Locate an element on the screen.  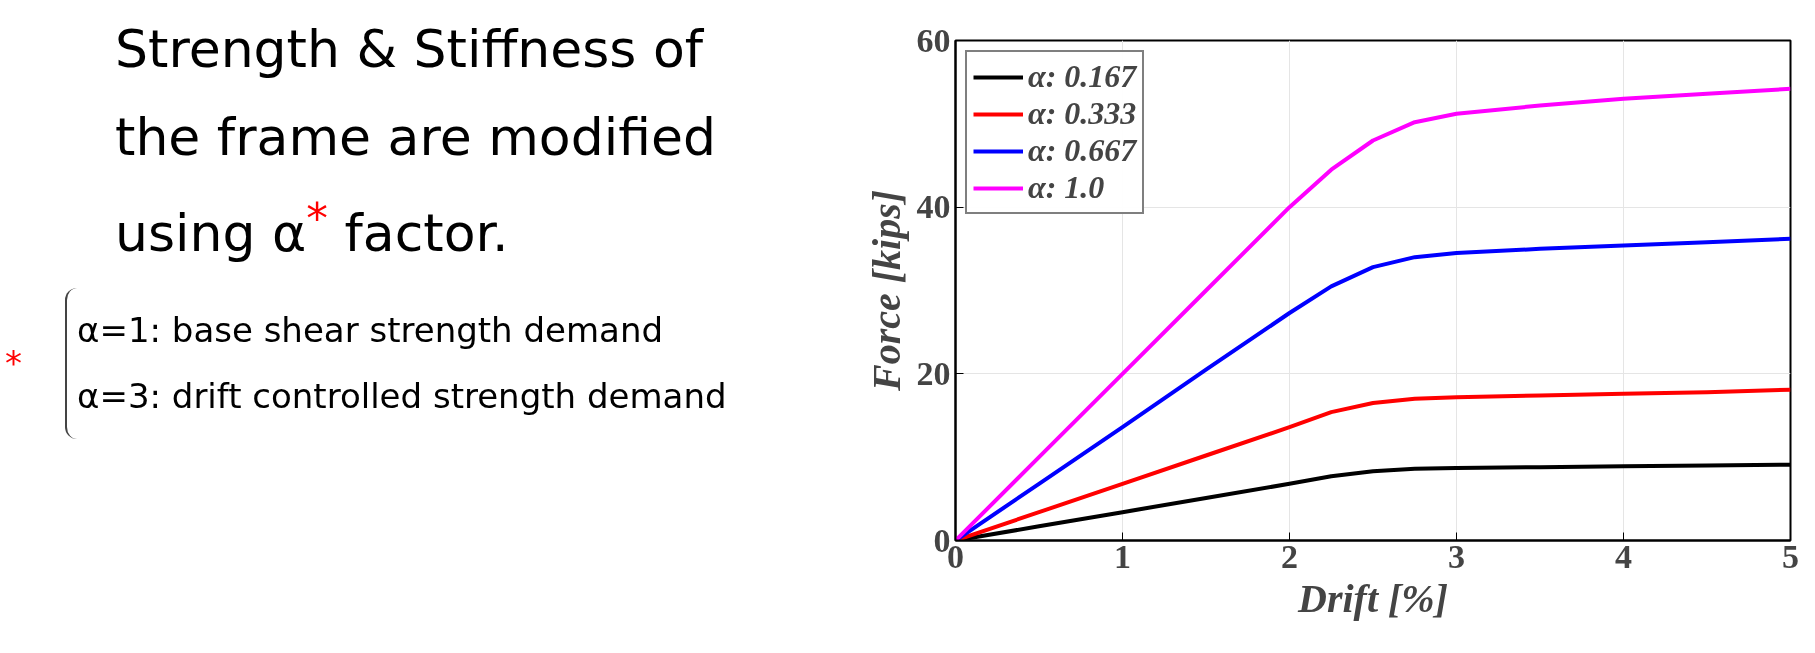
x-tick-label: 1 is located at coordinates (1122, 556).